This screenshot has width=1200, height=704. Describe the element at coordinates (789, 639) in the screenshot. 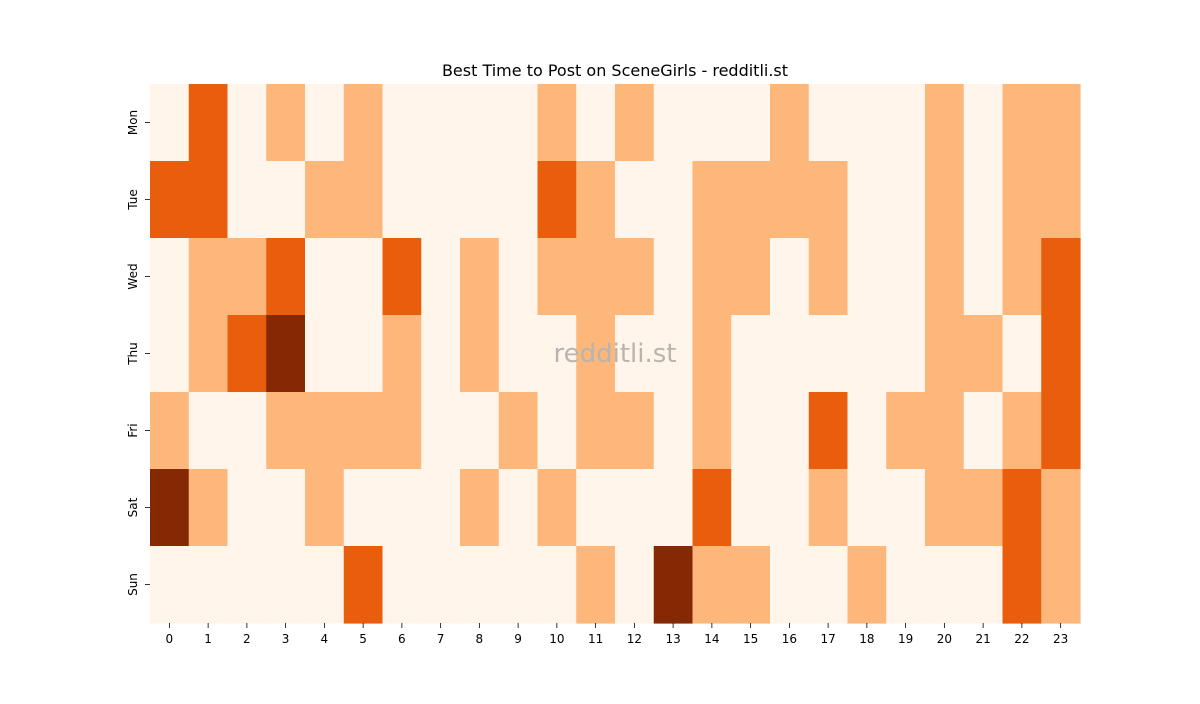

I see `x-tick-label: 16` at that location.